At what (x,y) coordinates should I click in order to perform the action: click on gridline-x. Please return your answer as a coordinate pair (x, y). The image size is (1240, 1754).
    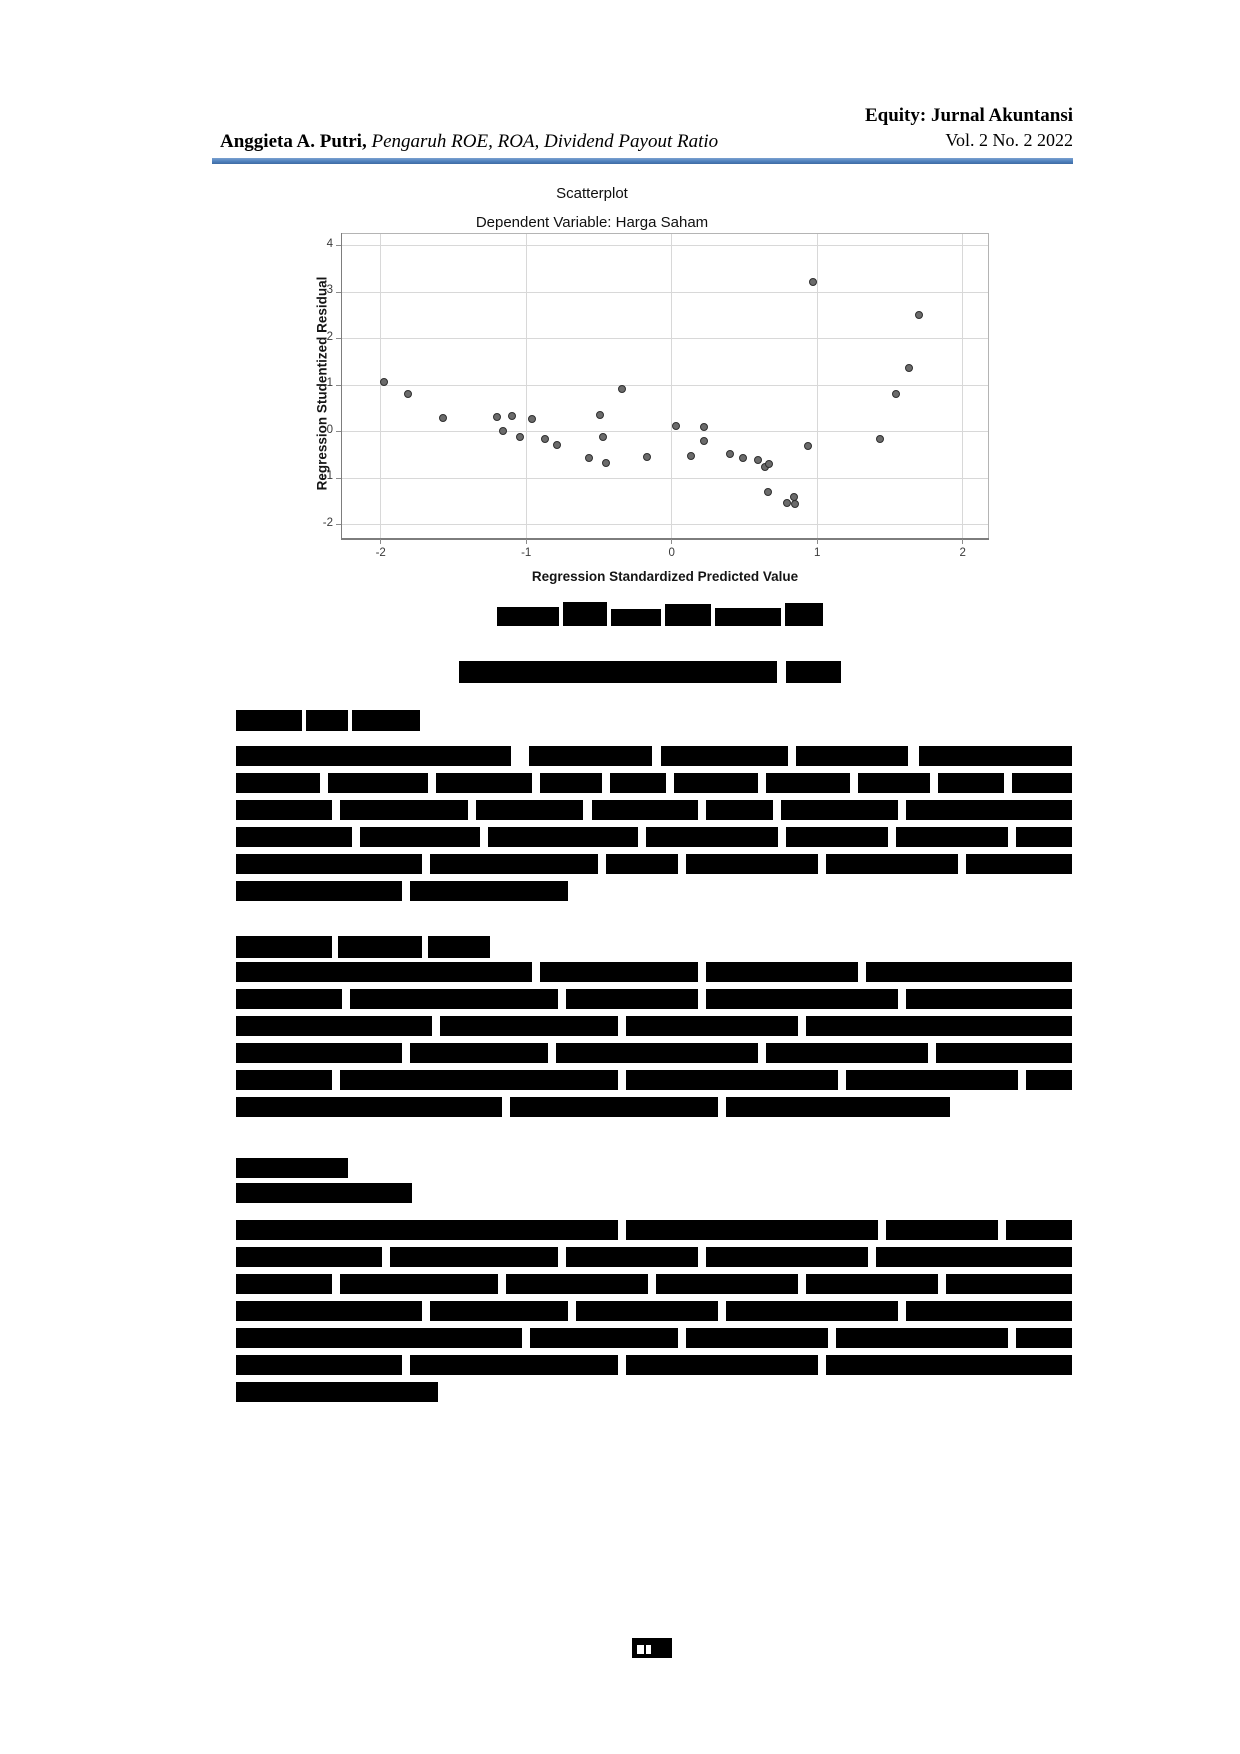
    Looking at the image, I should click on (963, 386).